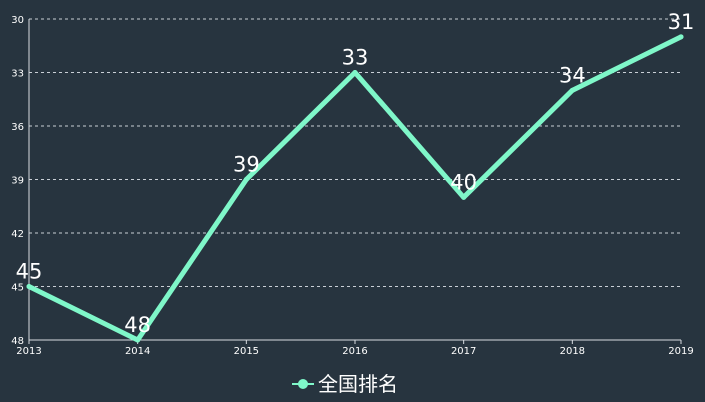 The height and width of the screenshot is (402, 705). I want to click on x-tick-label: 2015, so click(246, 351).